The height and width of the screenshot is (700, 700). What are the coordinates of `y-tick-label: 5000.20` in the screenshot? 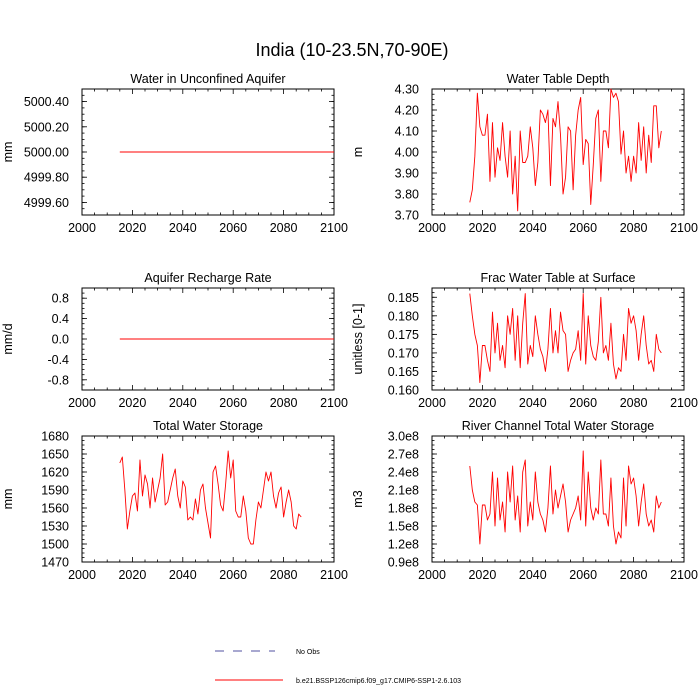 It's located at (46, 127).